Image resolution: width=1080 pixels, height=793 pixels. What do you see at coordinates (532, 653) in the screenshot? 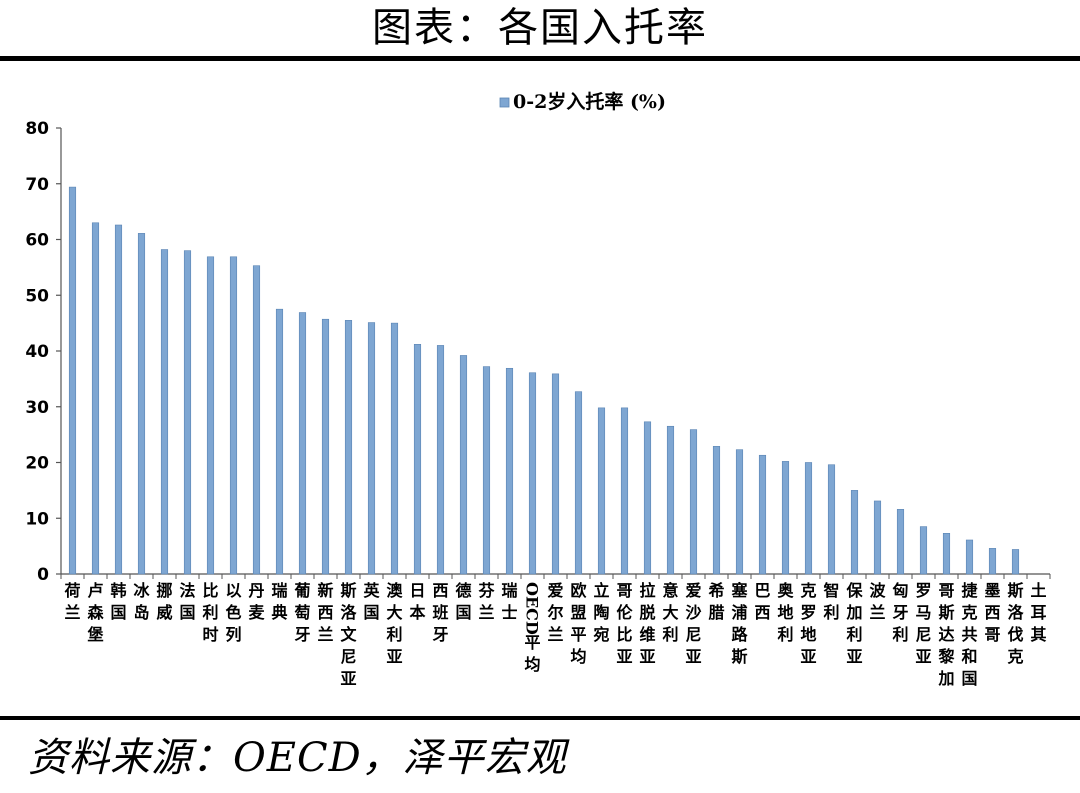
I see `x-tick-label: 平均` at bounding box center [532, 653].